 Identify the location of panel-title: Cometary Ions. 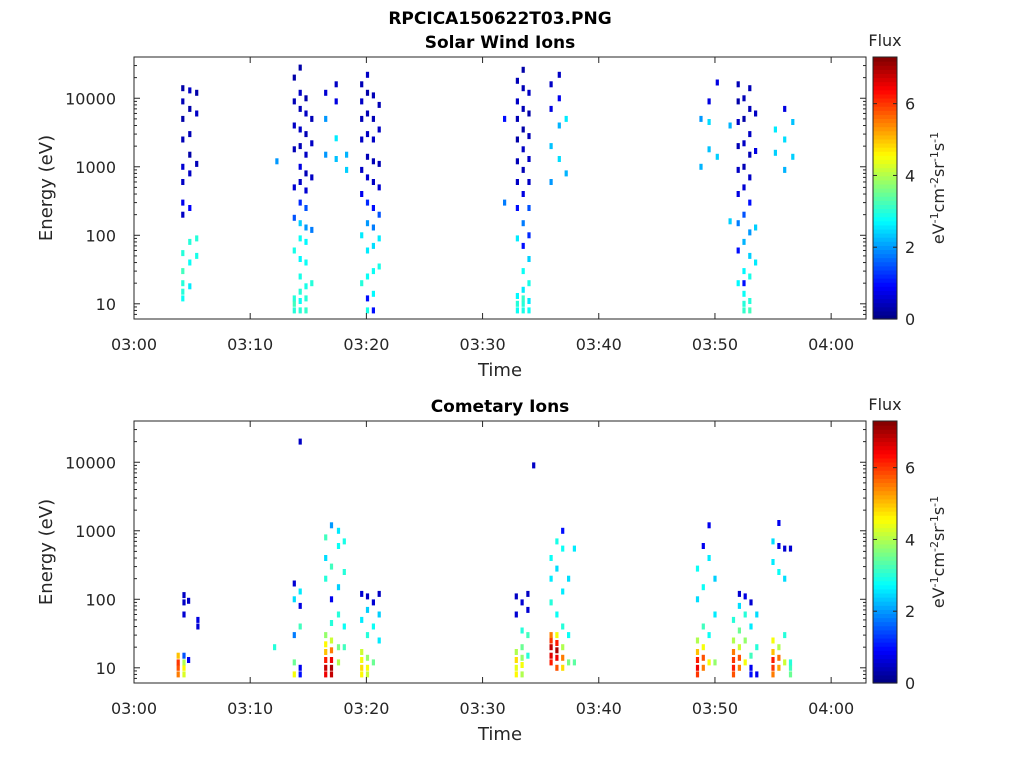
(500, 407).